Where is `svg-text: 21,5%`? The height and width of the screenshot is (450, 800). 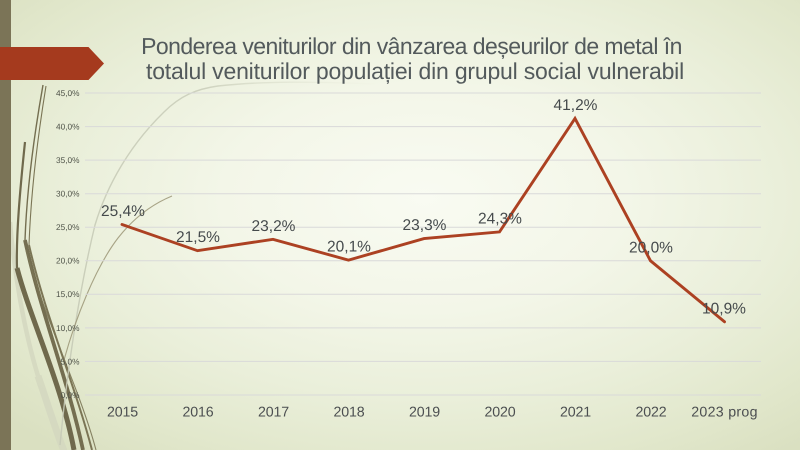 svg-text: 21,5% is located at coordinates (198, 237).